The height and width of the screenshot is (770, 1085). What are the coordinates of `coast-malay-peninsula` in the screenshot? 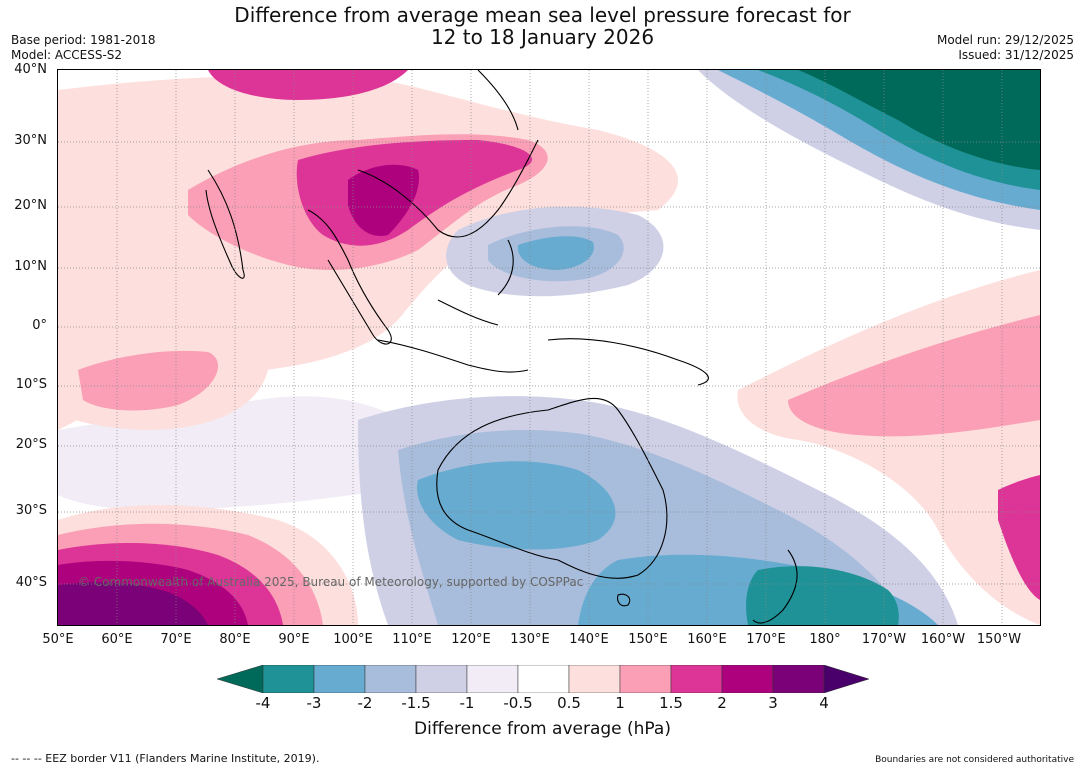 It's located at (349, 277).